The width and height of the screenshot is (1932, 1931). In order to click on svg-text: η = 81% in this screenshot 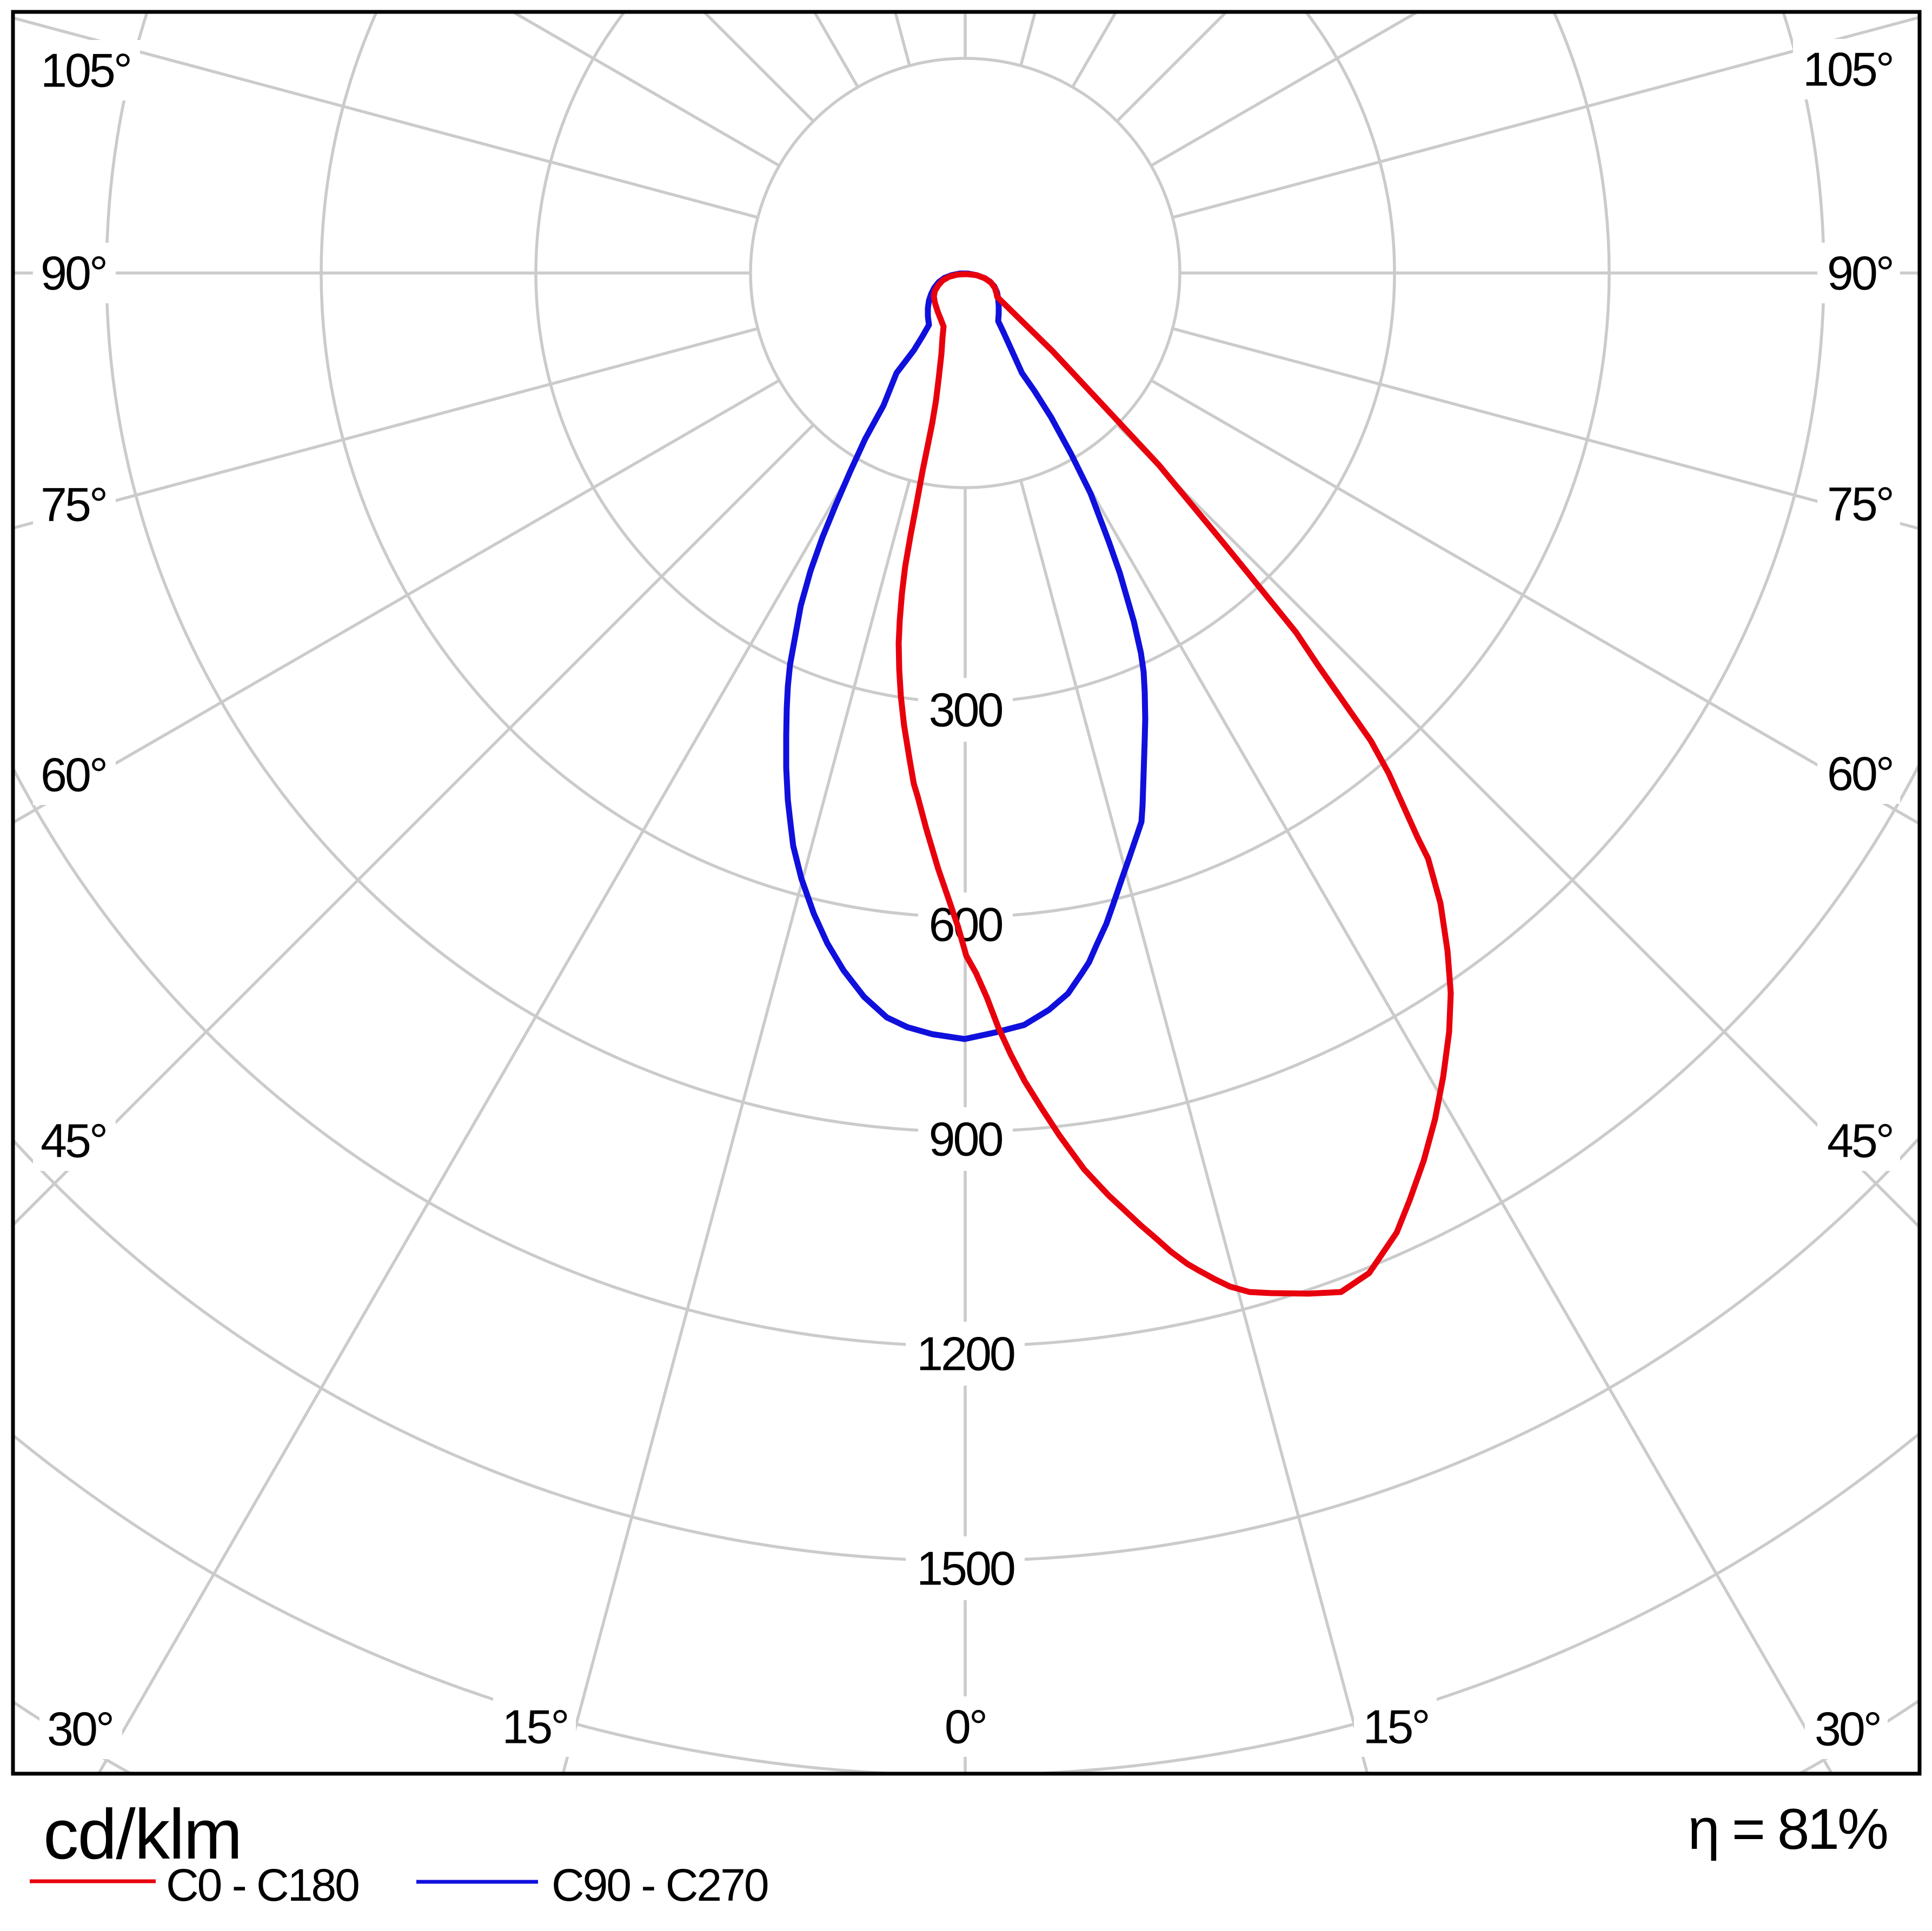, I will do `click(1787, 1828)`.